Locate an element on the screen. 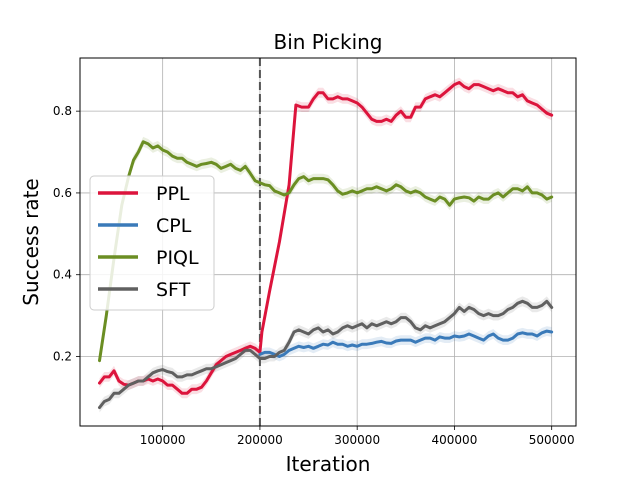  chart-title: Bin Picking is located at coordinates (328, 42).